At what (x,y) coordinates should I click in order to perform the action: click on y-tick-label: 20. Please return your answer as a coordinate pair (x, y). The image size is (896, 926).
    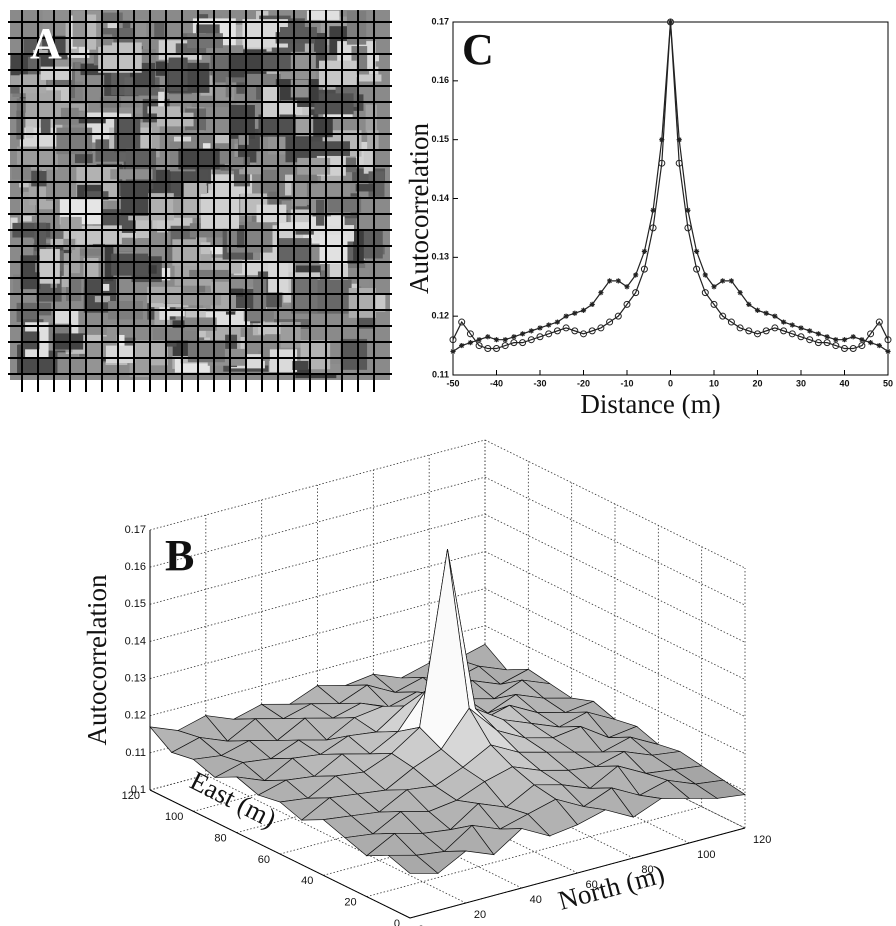
    Looking at the image, I should click on (350, 903).